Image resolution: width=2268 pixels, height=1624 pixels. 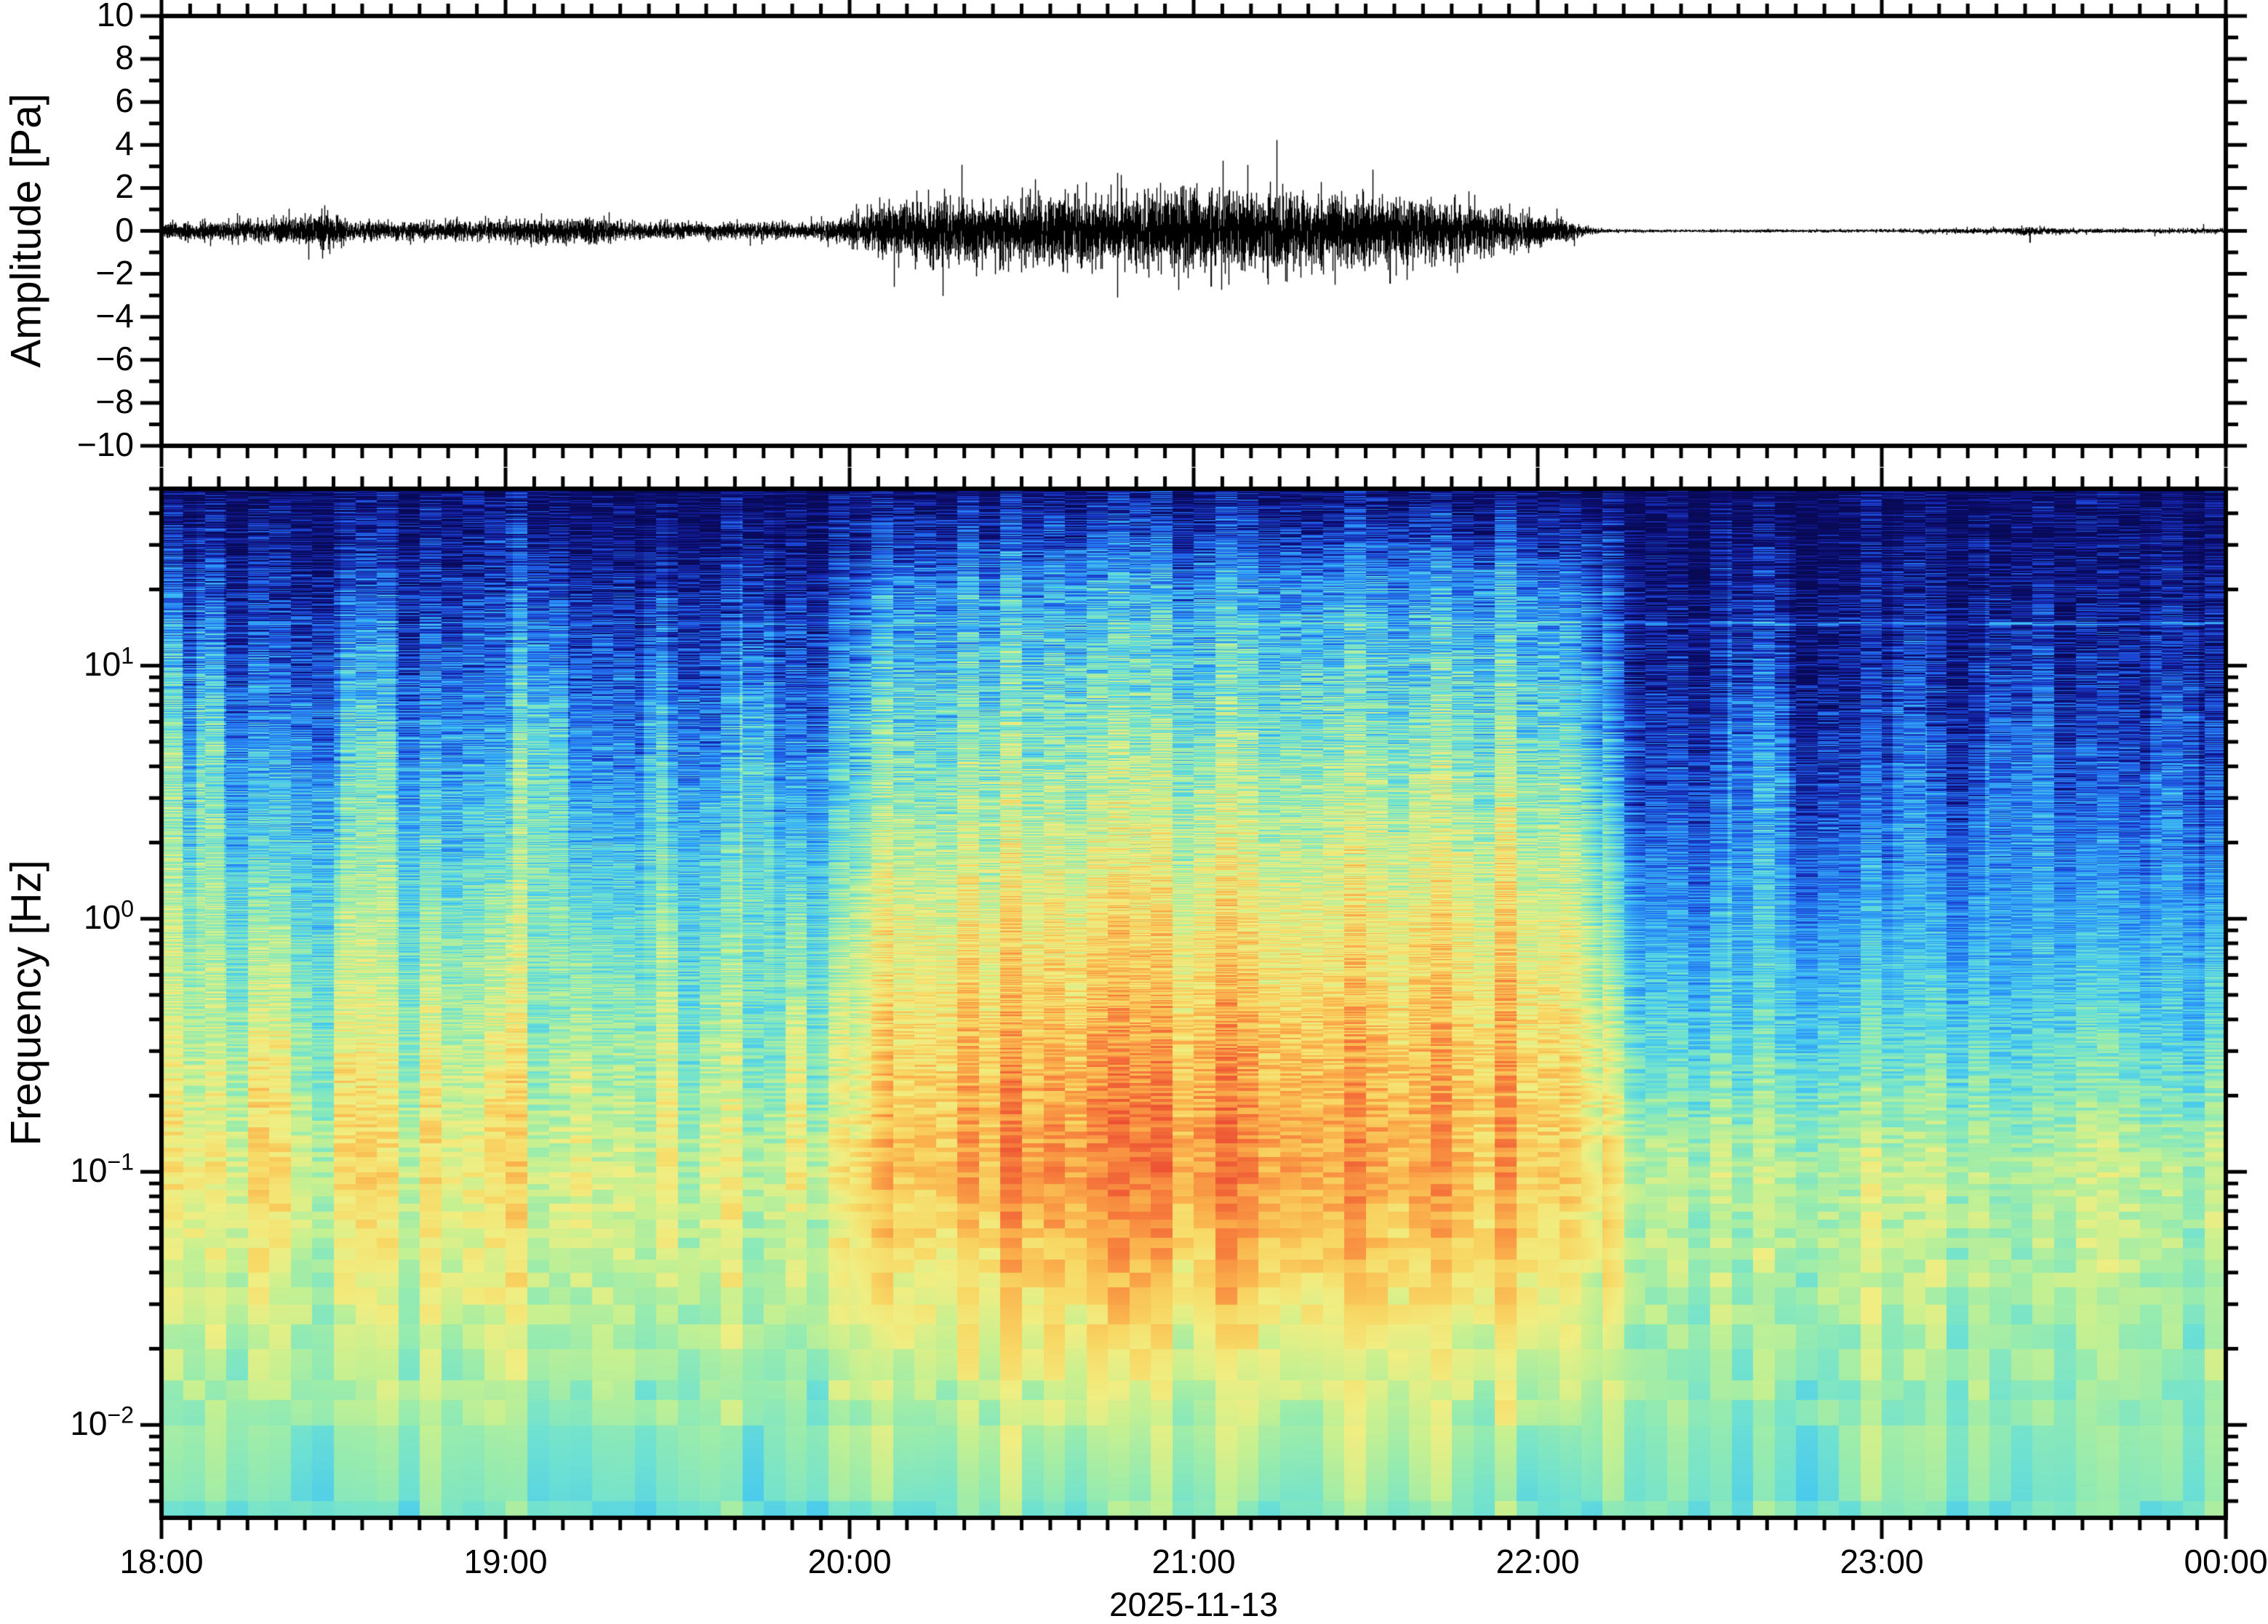 What do you see at coordinates (102, 1169) in the screenshot?
I see `frequency-tick-label: 10⁻¹` at bounding box center [102, 1169].